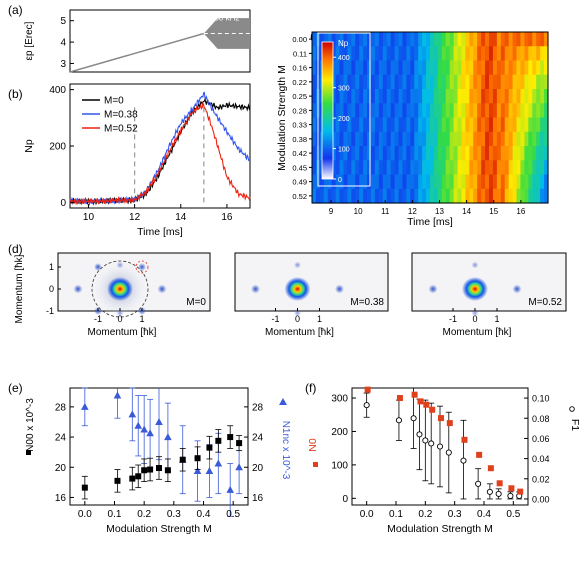 This screenshot has width=585, height=567. I want to click on panel-c-ytick-label: 0.22, so click(299, 82).